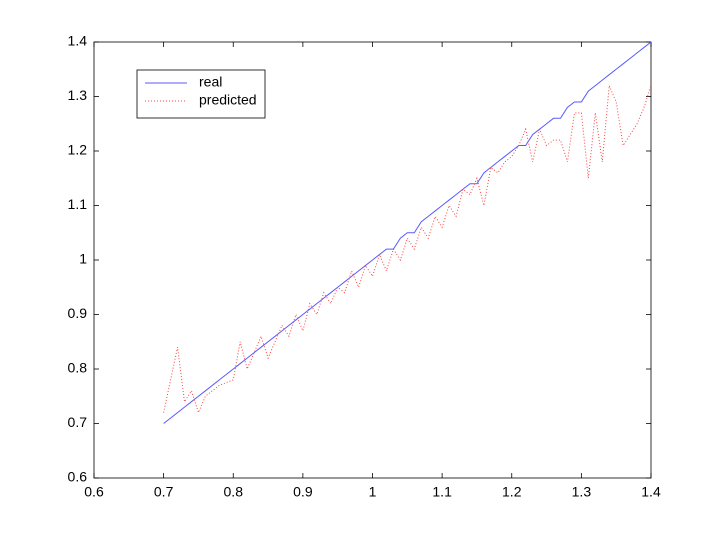 This screenshot has height=540, width=720. Describe the element at coordinates (83, 259) in the screenshot. I see `y-tick-label: 1` at that location.